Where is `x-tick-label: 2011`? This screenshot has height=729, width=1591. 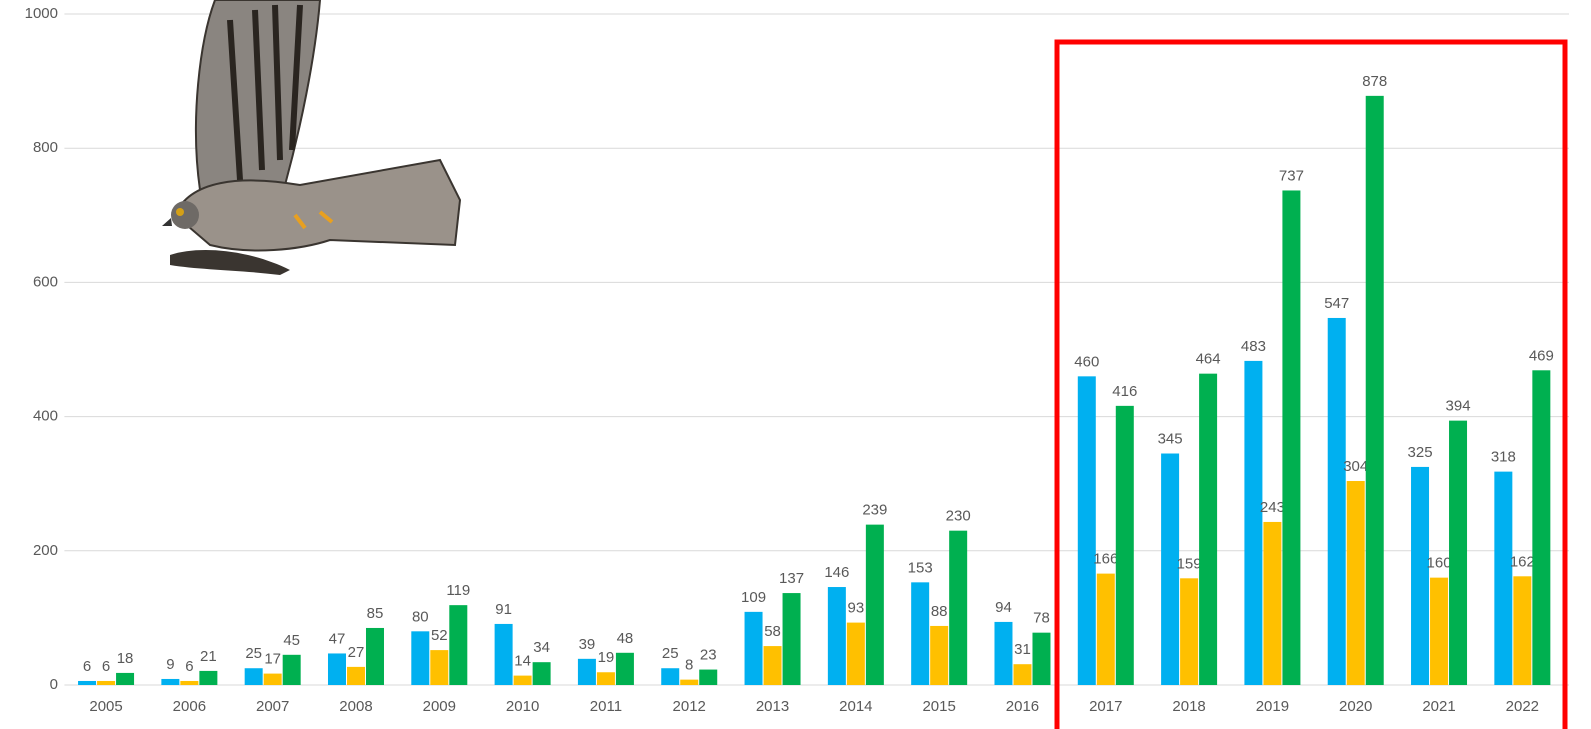 x-tick-label: 2011 is located at coordinates (606, 706).